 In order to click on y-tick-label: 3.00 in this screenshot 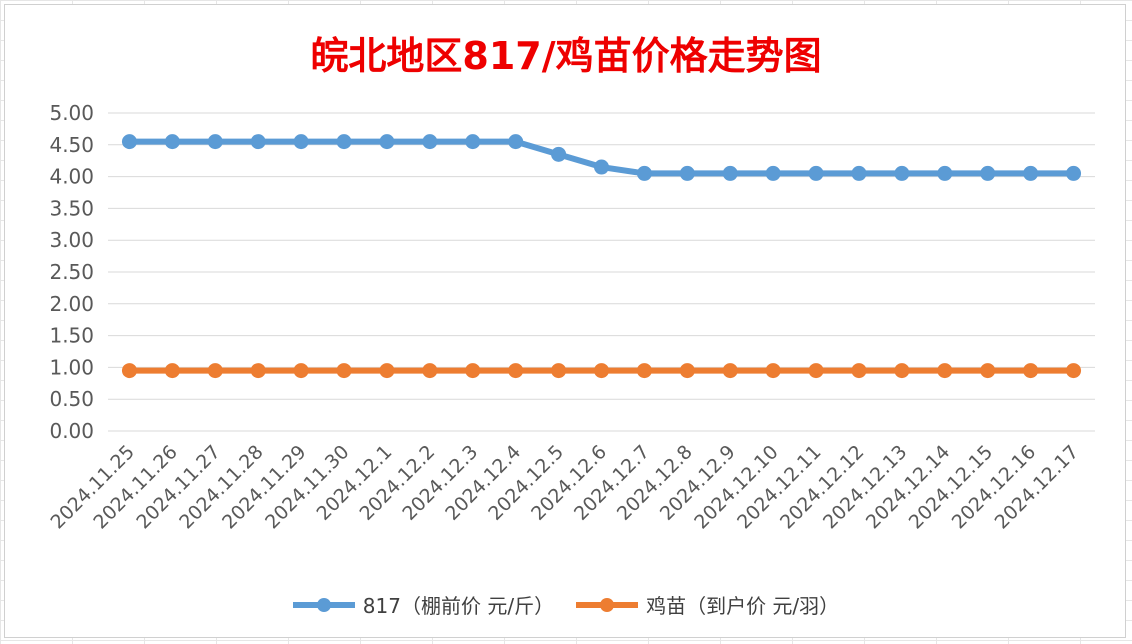, I will do `click(71, 240)`.